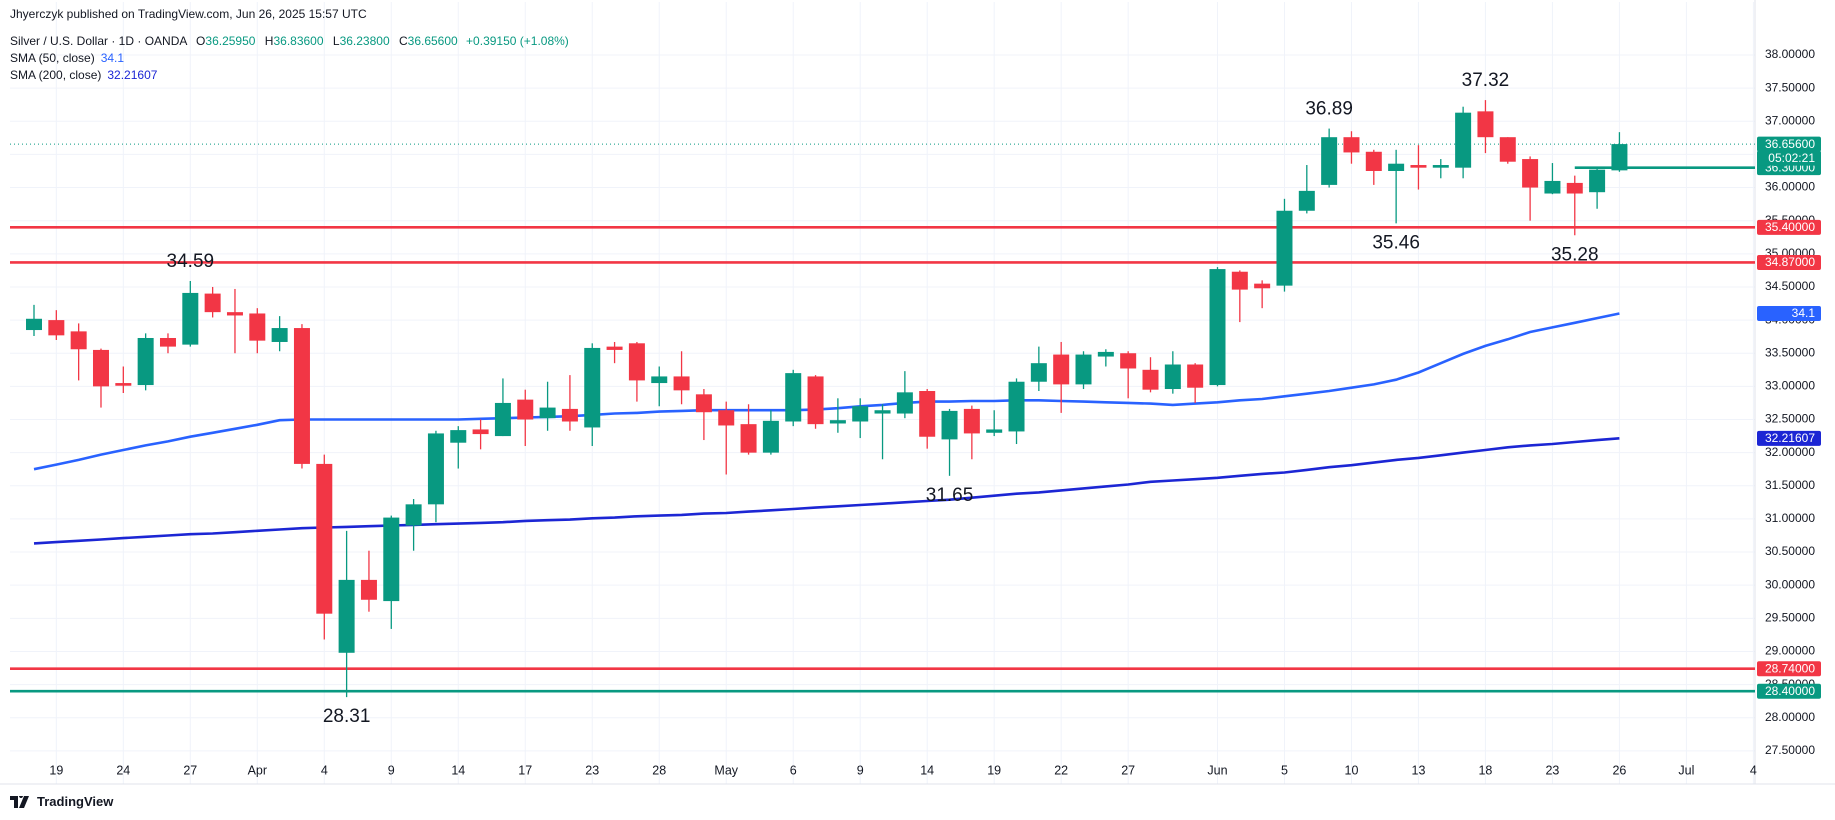 The image size is (1835, 820). I want to click on price-annotation: 34.59, so click(191, 261).